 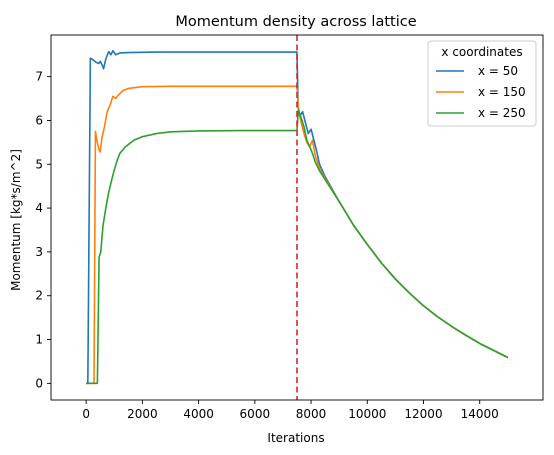 I want to click on legend-box, so click(x=482, y=83).